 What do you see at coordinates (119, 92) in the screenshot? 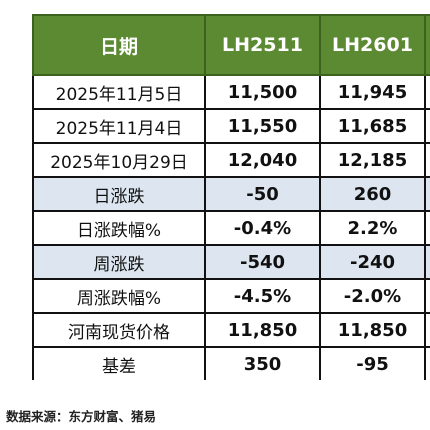
I see `row-label: 2025年11月5日` at bounding box center [119, 92].